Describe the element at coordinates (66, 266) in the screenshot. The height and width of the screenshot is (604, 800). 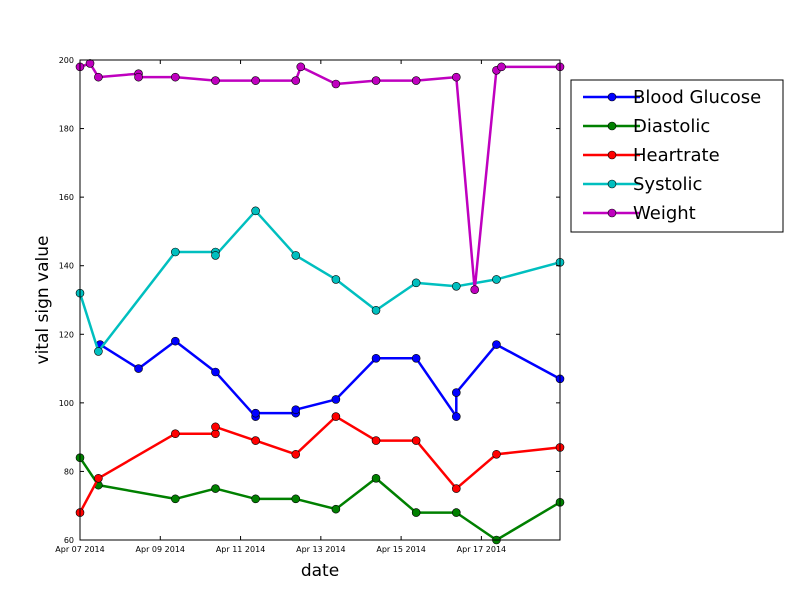
I see `y-tick-label: 140` at that location.